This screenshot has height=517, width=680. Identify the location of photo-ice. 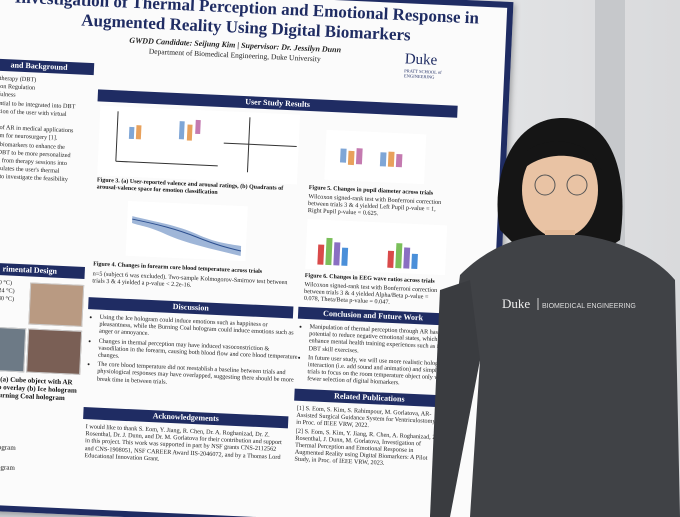
(13, 349).